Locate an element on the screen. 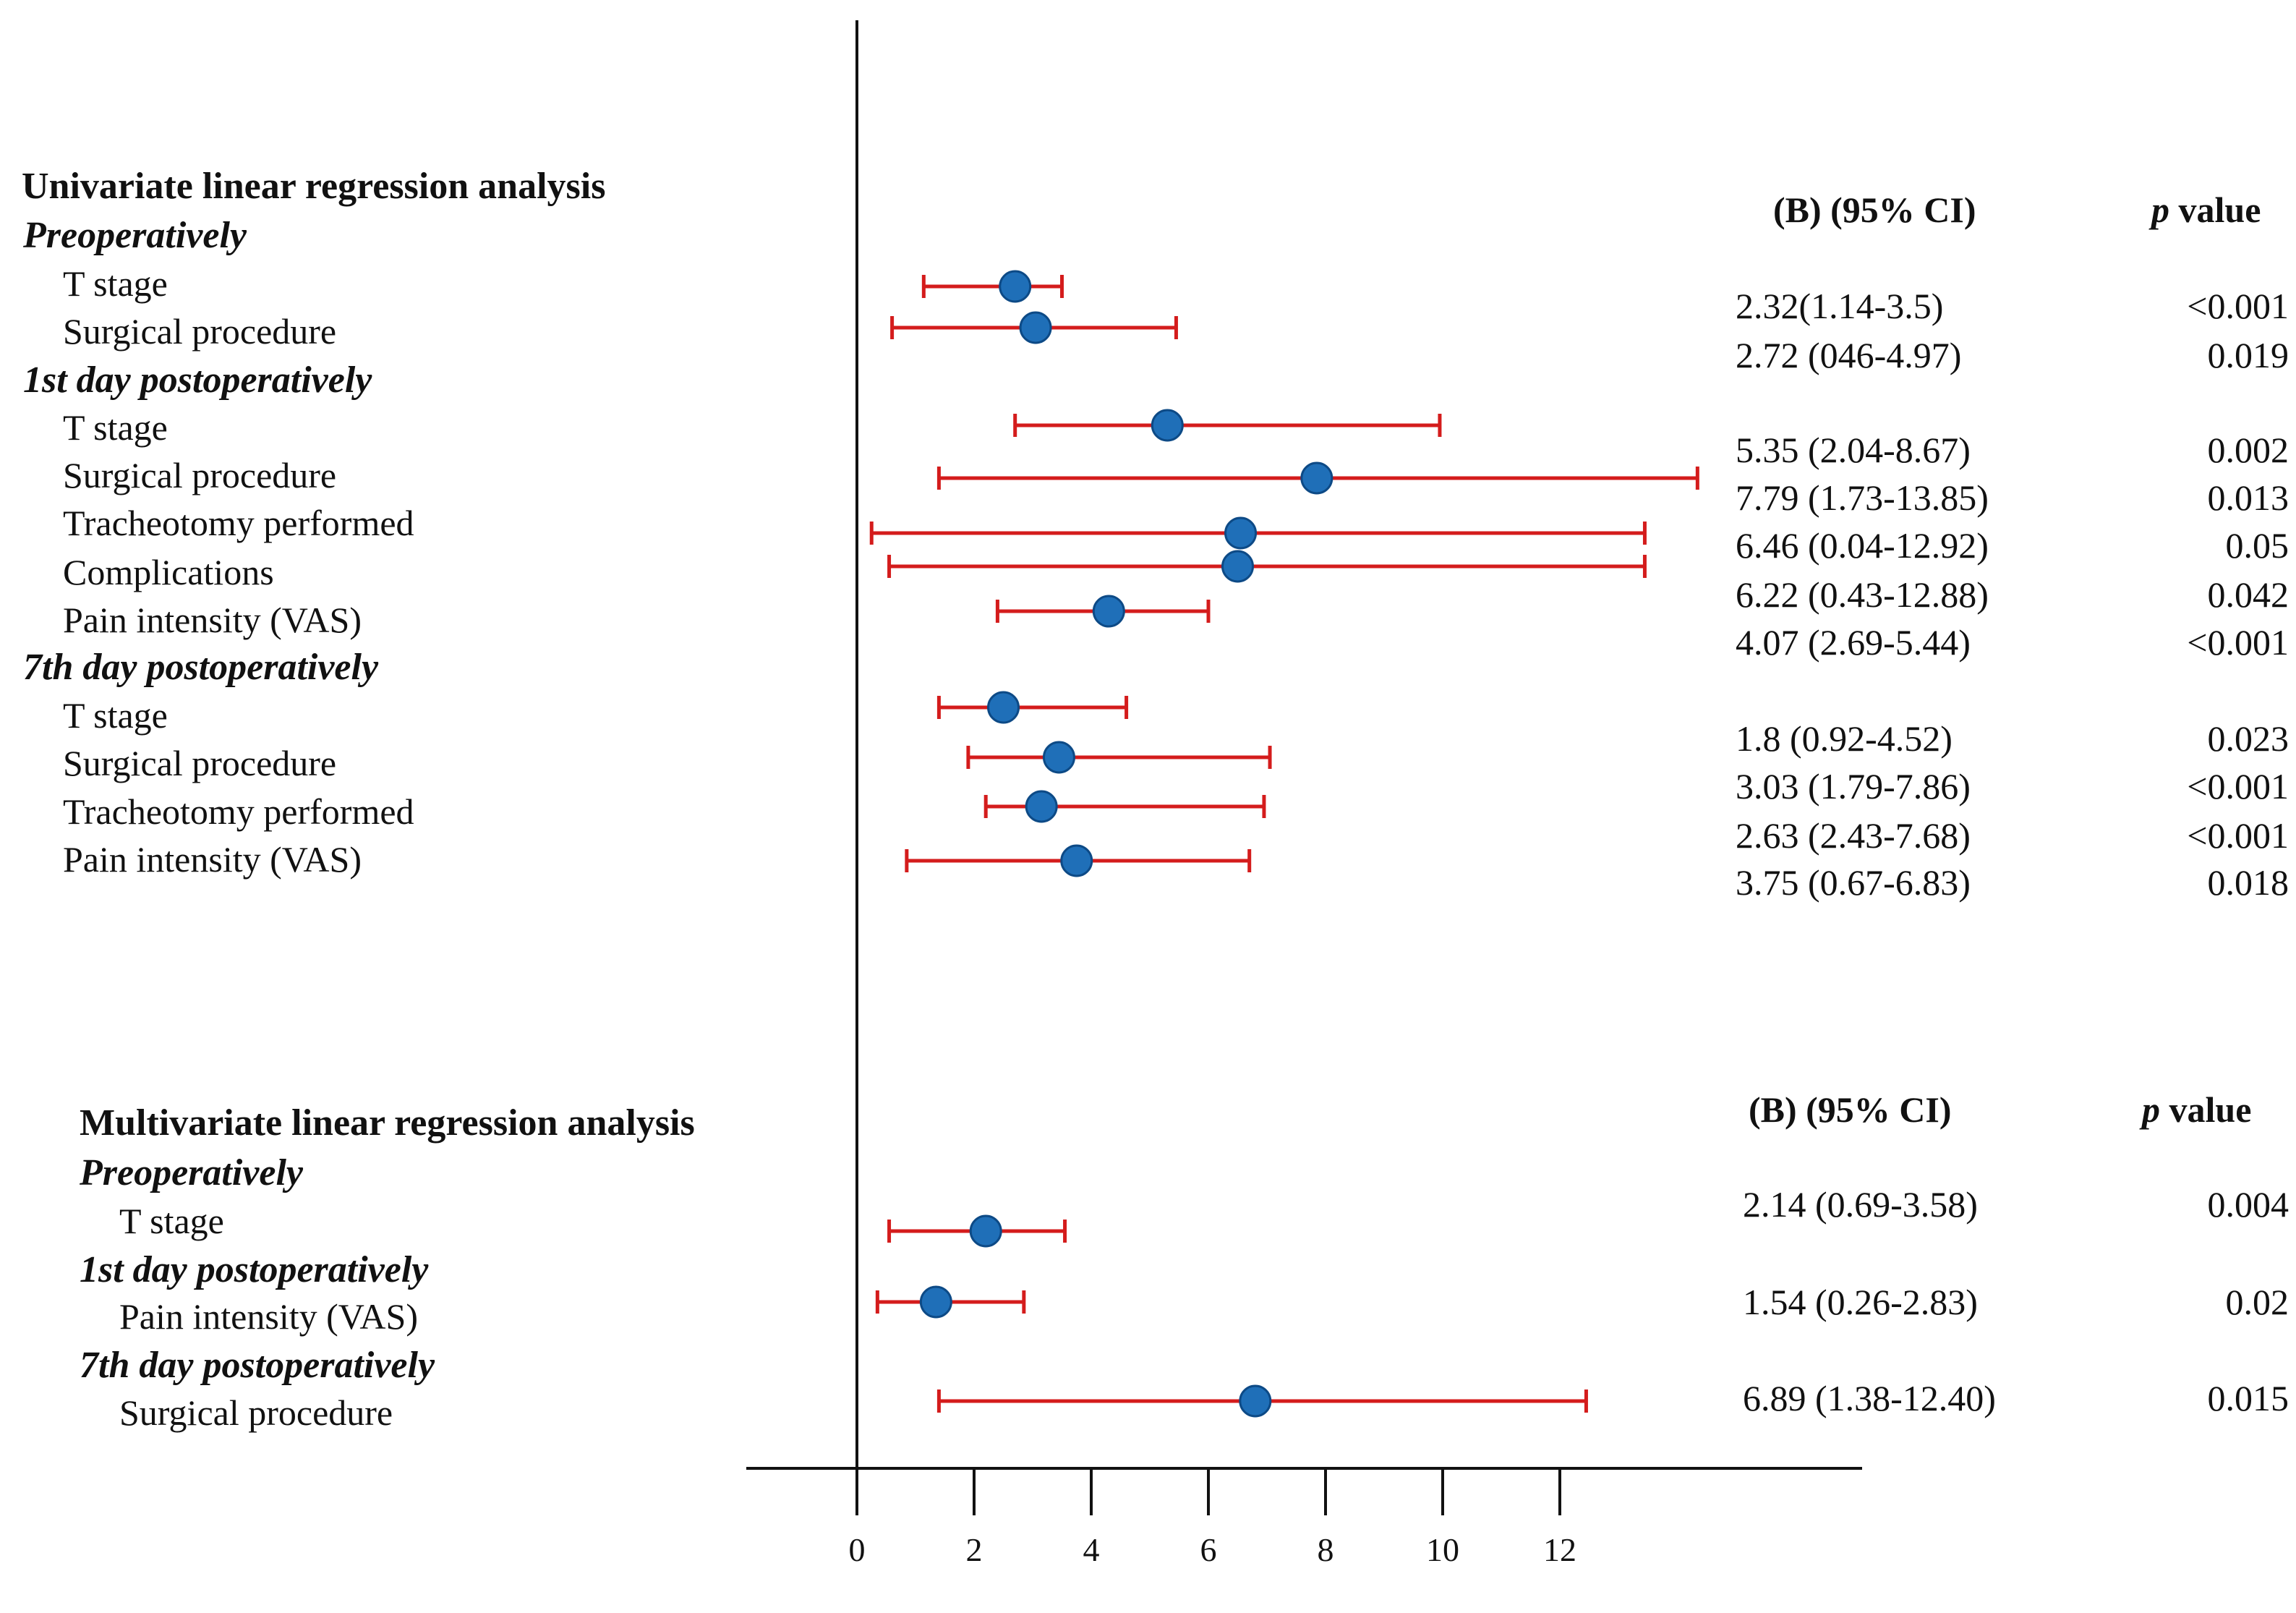 The width and height of the screenshot is (2296, 1613). x-tick-label: 10 is located at coordinates (1442, 1549).